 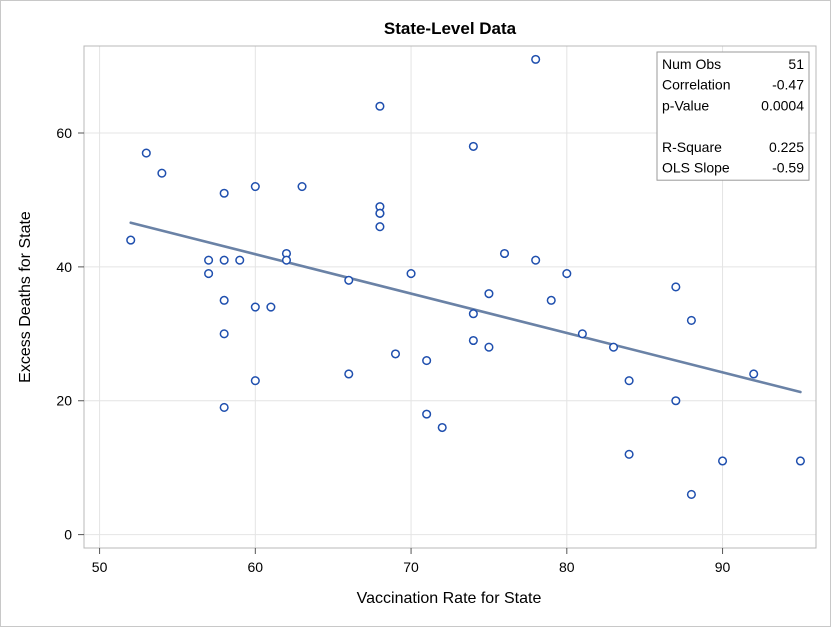 I want to click on y-tick-label: 40, so click(x=64, y=267).